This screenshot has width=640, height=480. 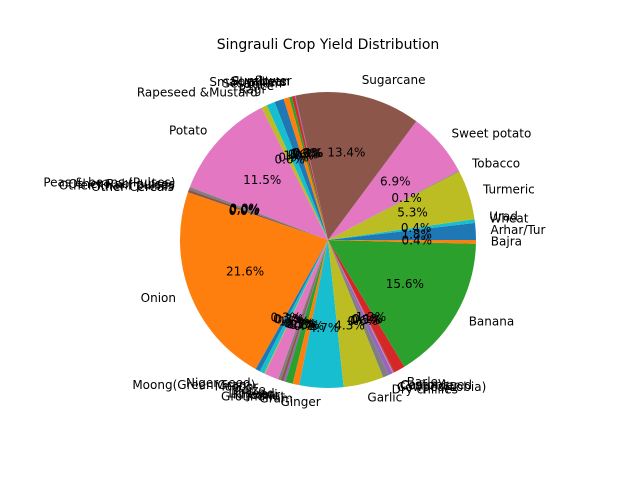 I want to click on slice-pct-khesari: 0.3%, so click(x=300, y=324).